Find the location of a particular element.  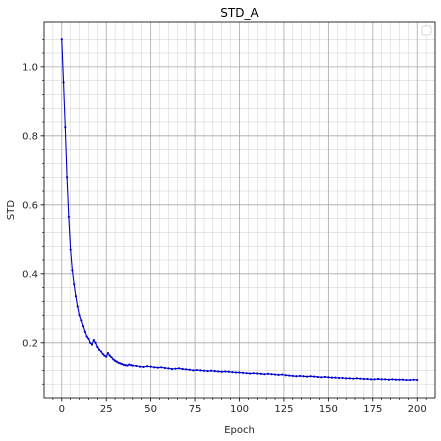

x-axis-label: Epoch is located at coordinates (239, 430).